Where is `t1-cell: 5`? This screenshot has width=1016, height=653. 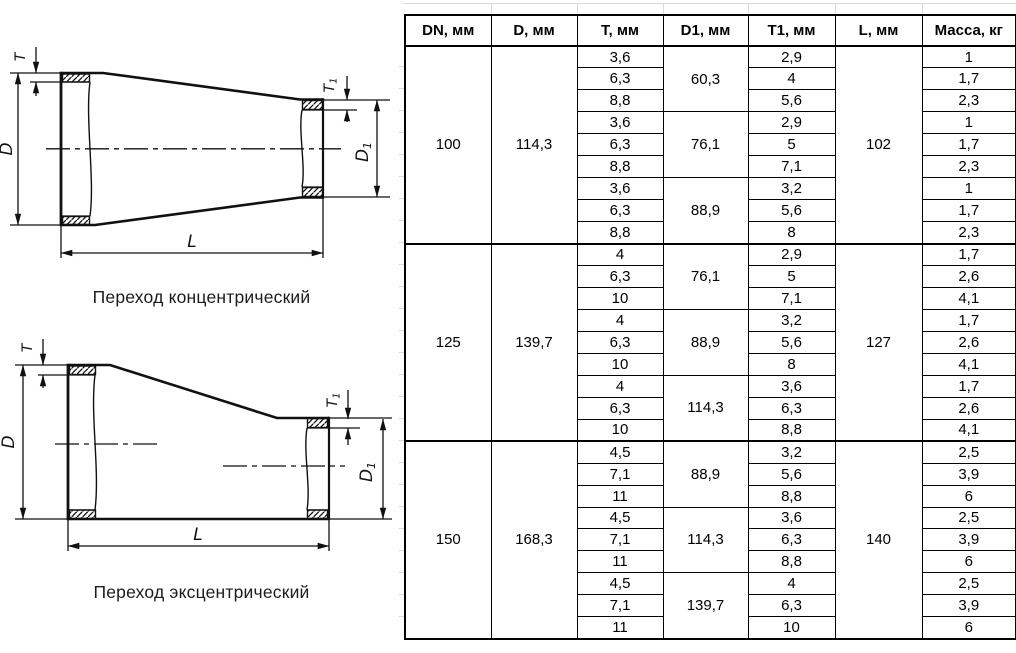
t1-cell: 5 is located at coordinates (791, 276).